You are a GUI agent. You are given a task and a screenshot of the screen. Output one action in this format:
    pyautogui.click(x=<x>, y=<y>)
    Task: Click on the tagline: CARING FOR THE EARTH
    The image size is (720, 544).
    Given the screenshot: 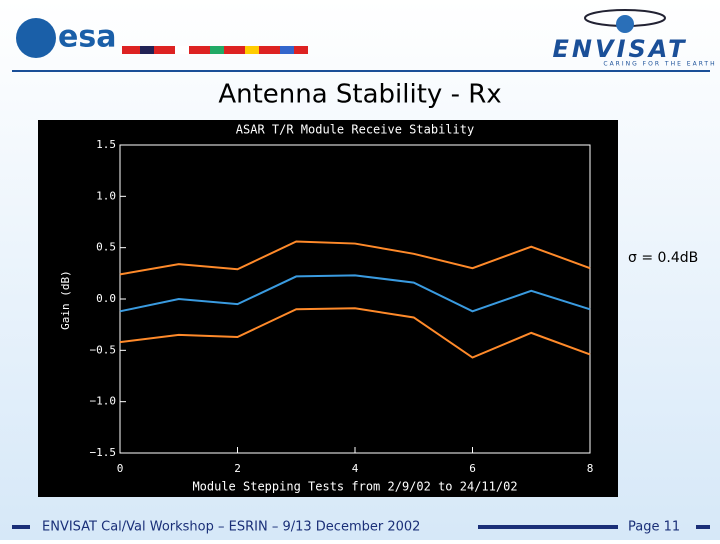 What is the action you would take?
    pyautogui.click(x=659, y=64)
    